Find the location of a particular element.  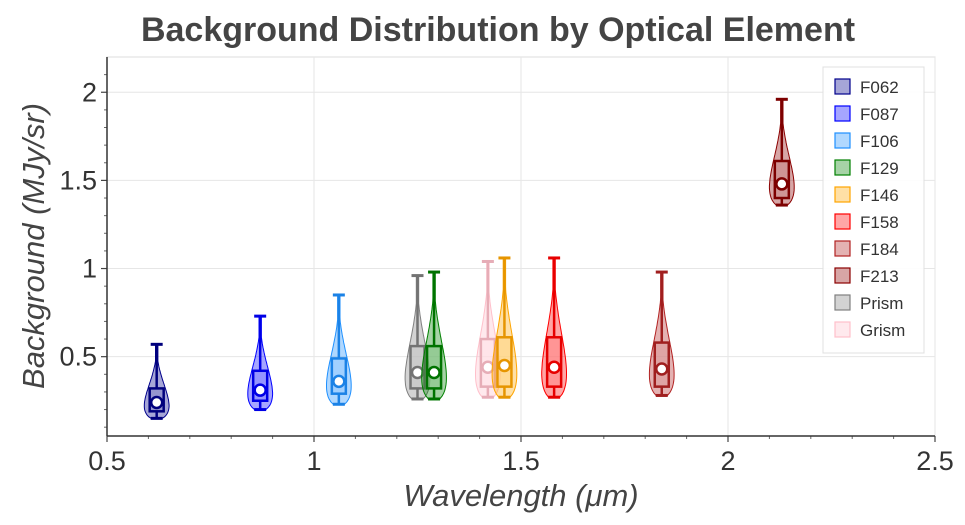

legend-label: F129 is located at coordinates (879, 168).